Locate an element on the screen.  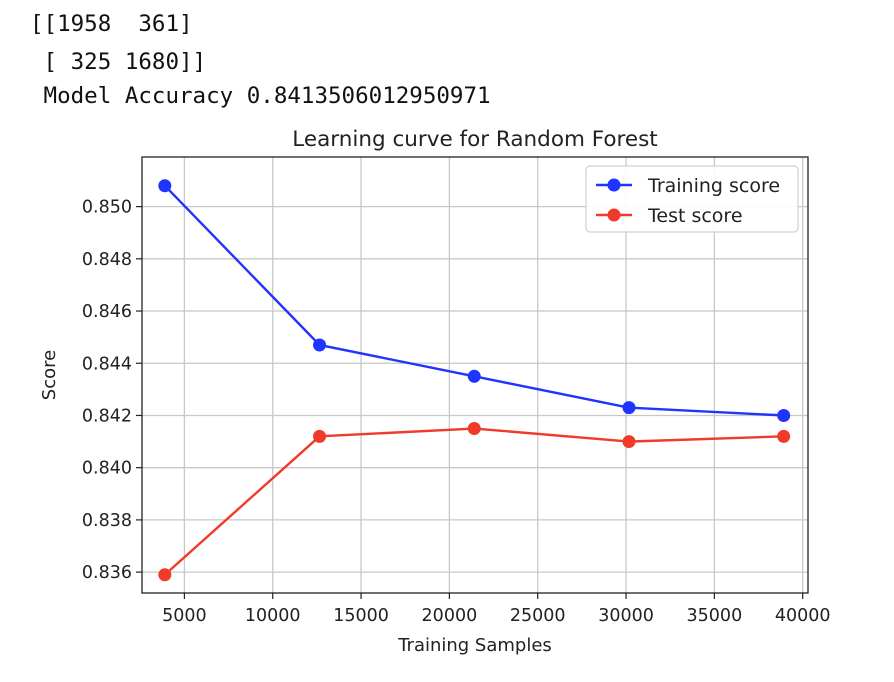
y-tick-label: 0.838 is located at coordinates (107, 521).